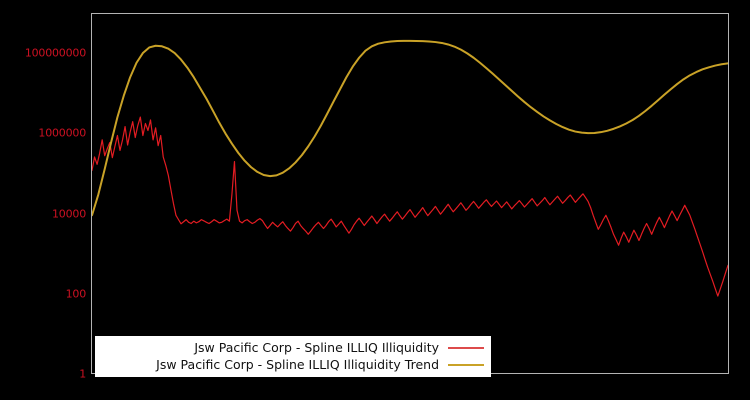 The height and width of the screenshot is (400, 750). Describe the element at coordinates (62, 133) in the screenshot. I see `y-tick-label-1000000: 1000000` at that location.